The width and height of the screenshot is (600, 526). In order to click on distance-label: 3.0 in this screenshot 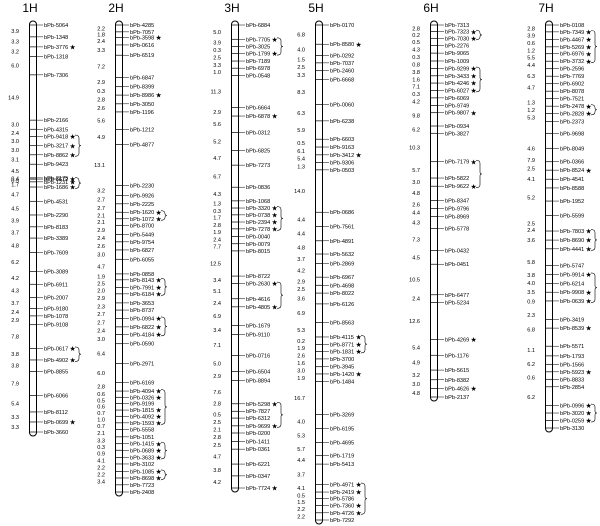, I will do `click(15, 151)`.